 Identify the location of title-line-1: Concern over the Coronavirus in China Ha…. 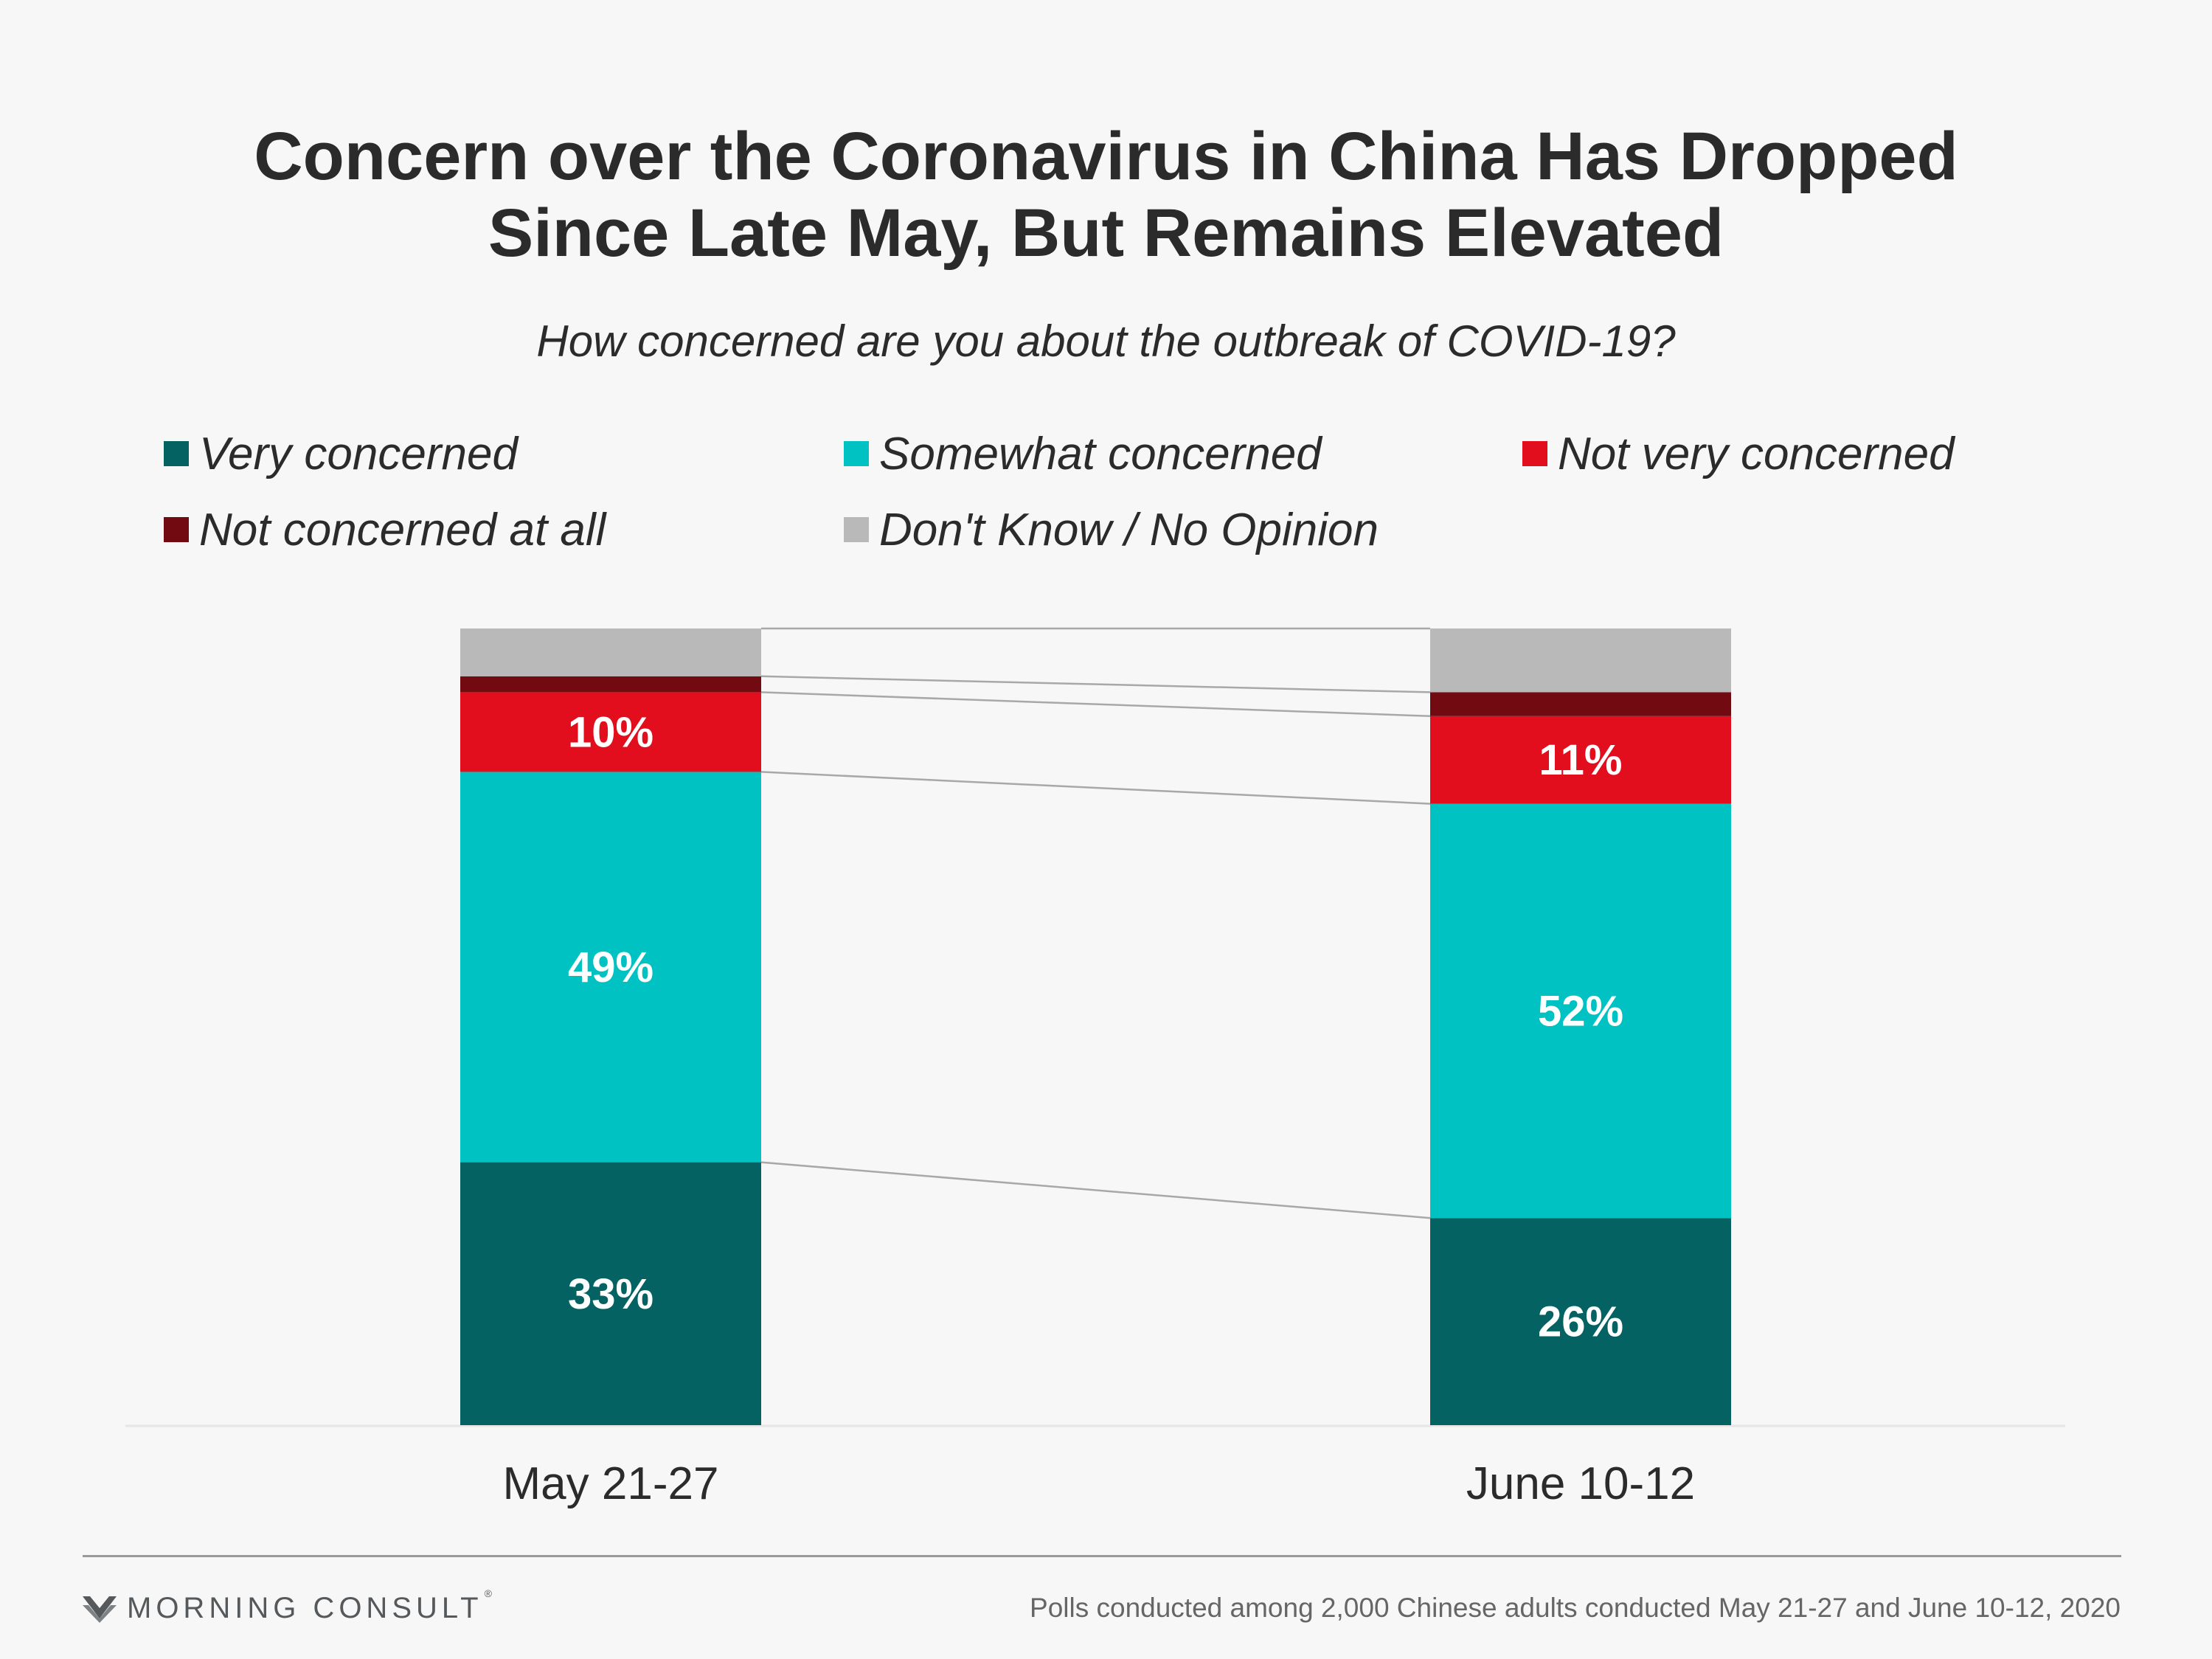
(1106, 156).